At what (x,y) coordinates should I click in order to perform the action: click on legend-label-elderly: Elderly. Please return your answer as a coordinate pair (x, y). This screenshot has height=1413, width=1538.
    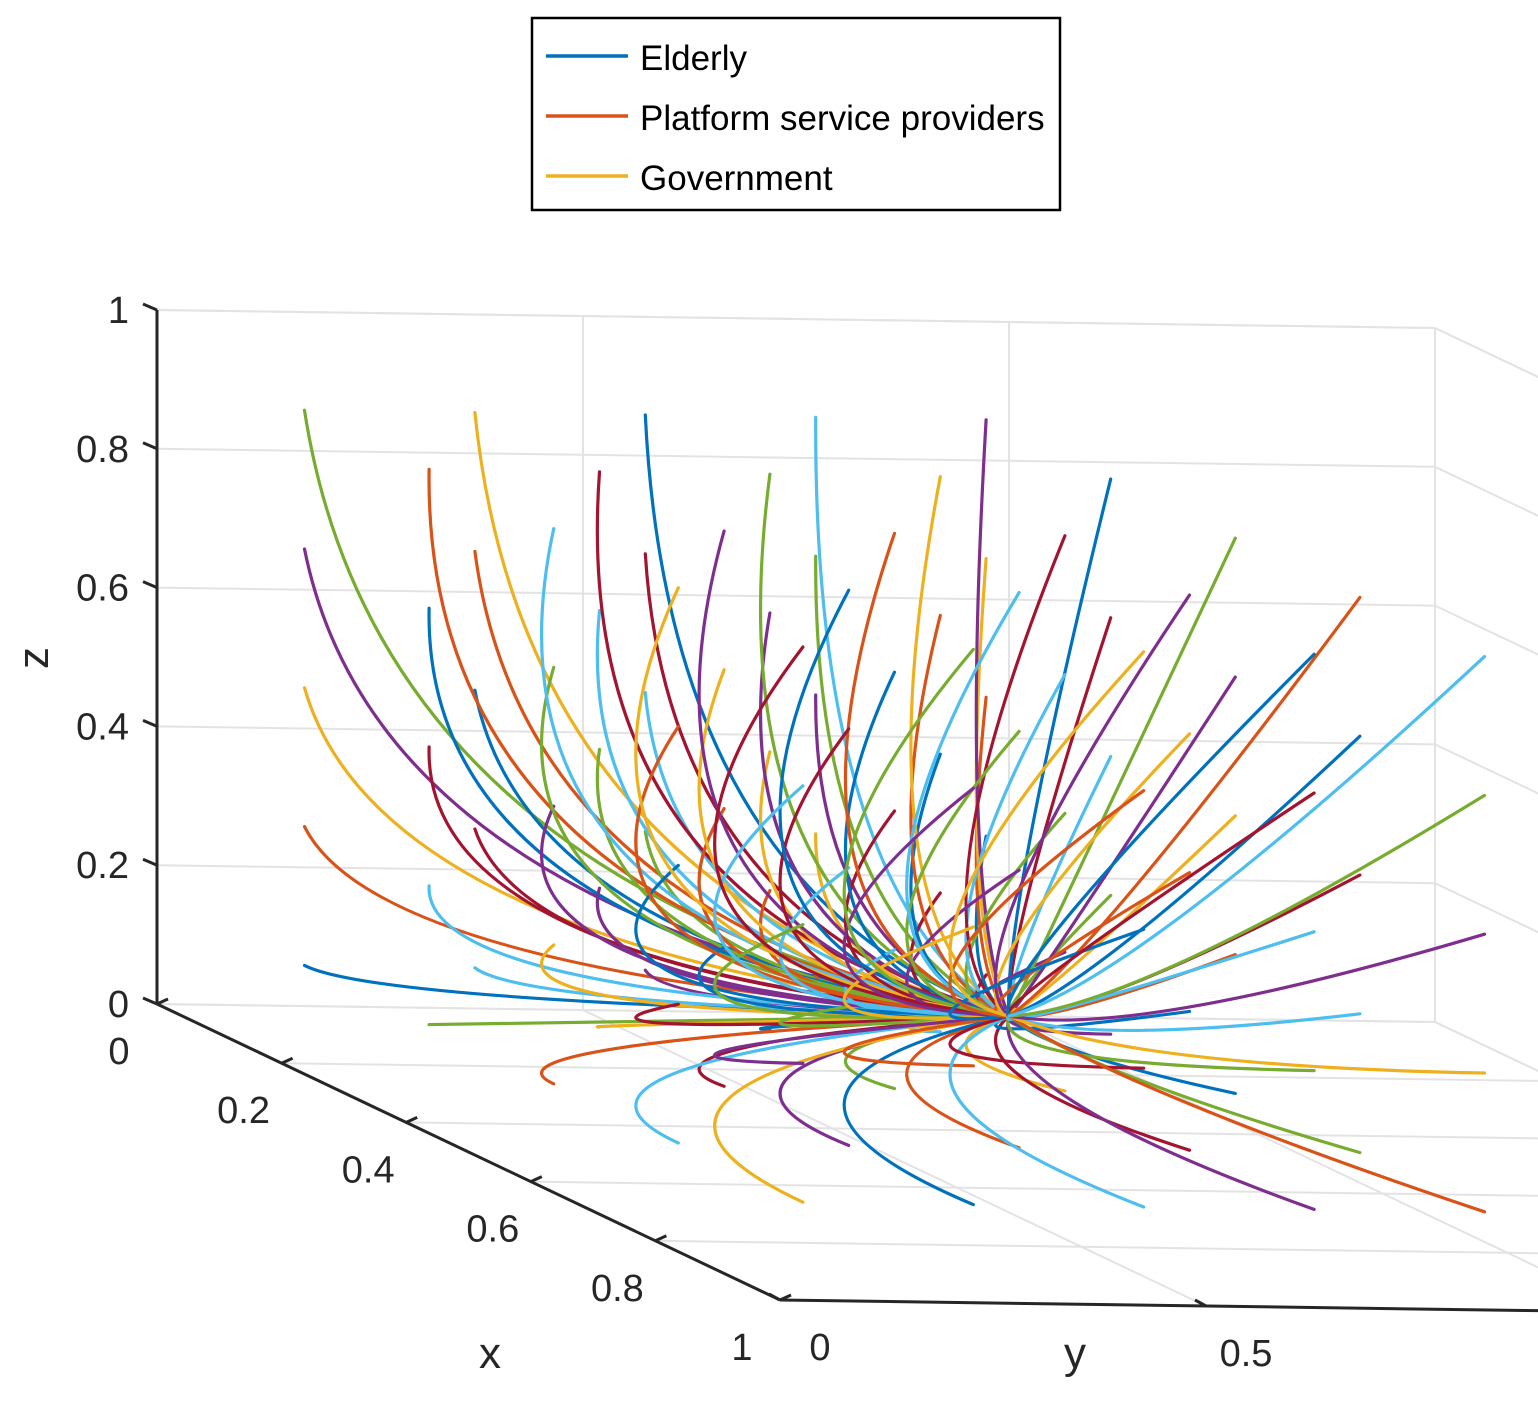
    Looking at the image, I should click on (693, 58).